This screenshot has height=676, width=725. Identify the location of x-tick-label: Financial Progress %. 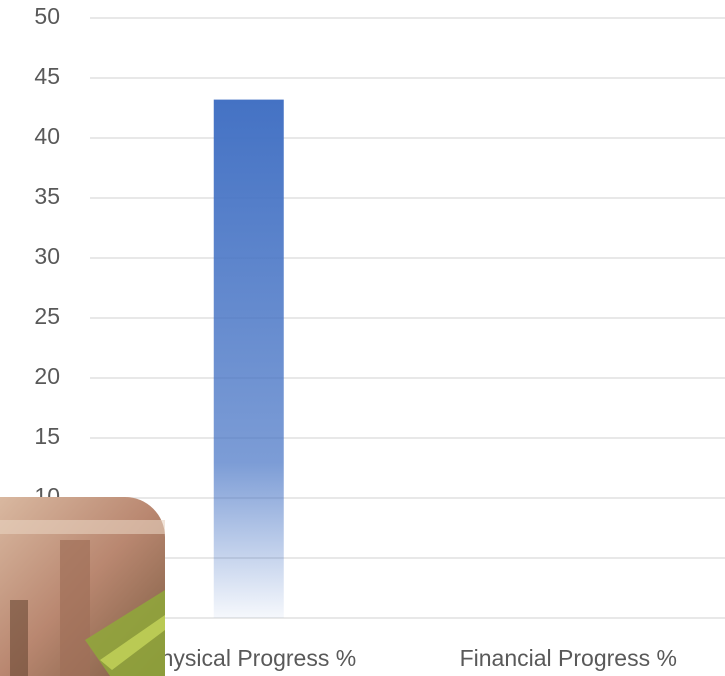
(568, 658).